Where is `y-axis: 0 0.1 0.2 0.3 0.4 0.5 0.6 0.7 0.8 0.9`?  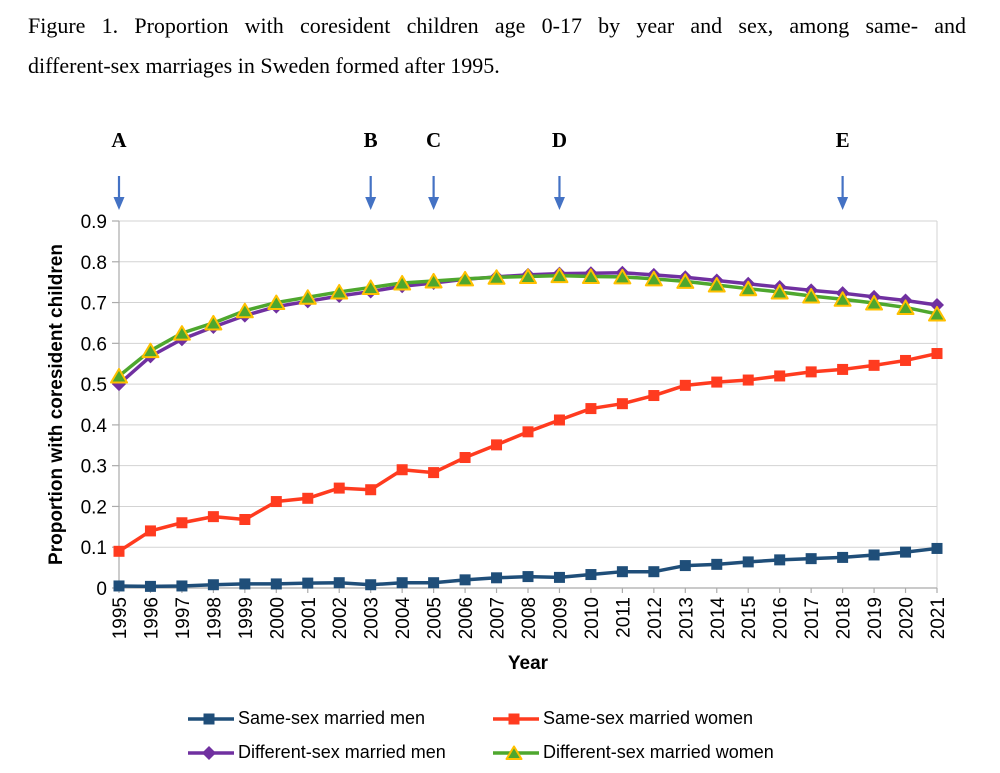 y-axis: 0 0.1 0.2 0.3 0.4 0.5 0.6 0.7 0.8 0.9 is located at coordinates (100, 406).